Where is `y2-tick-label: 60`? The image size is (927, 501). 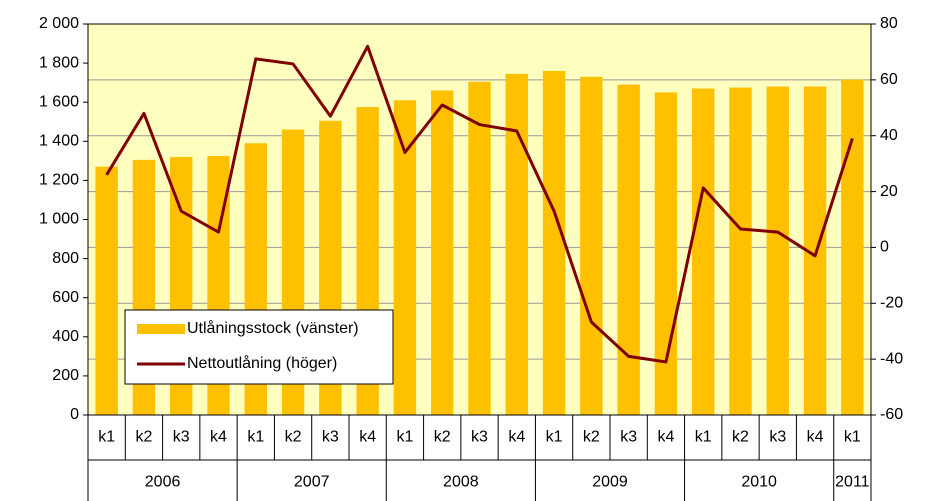 y2-tick-label: 60 is located at coordinates (889, 79).